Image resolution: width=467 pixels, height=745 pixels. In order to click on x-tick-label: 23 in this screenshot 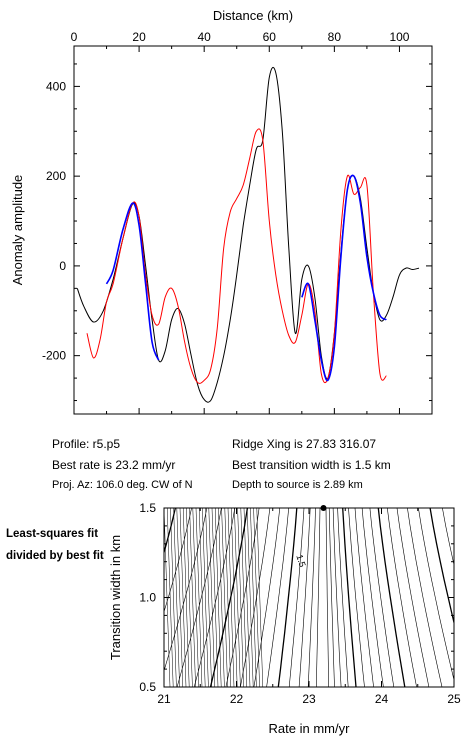, I will do `click(309, 699)`.